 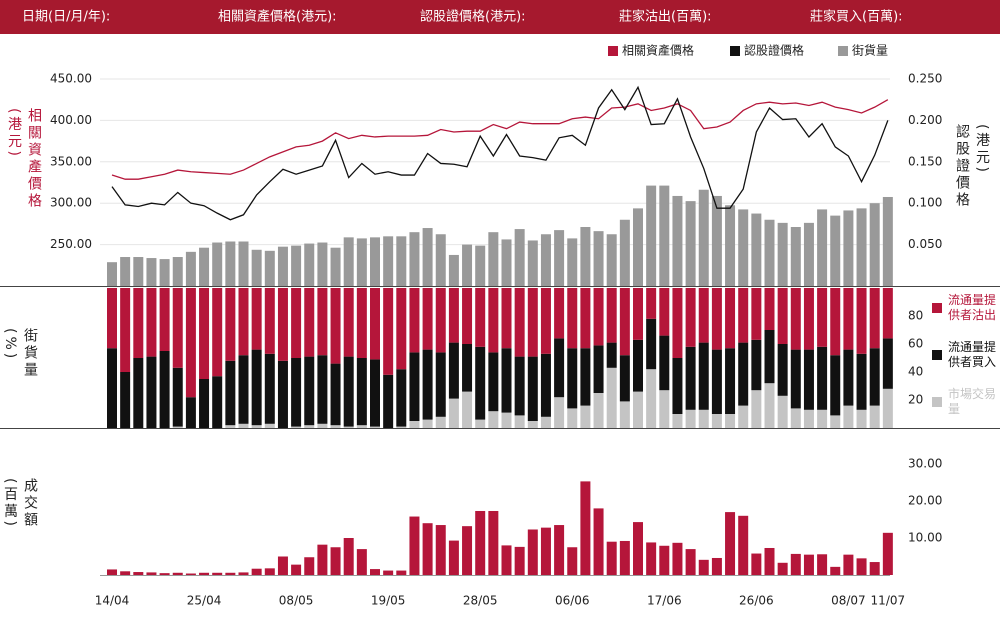 I want to click on legend-label: 市場交易量, so click(x=972, y=401).